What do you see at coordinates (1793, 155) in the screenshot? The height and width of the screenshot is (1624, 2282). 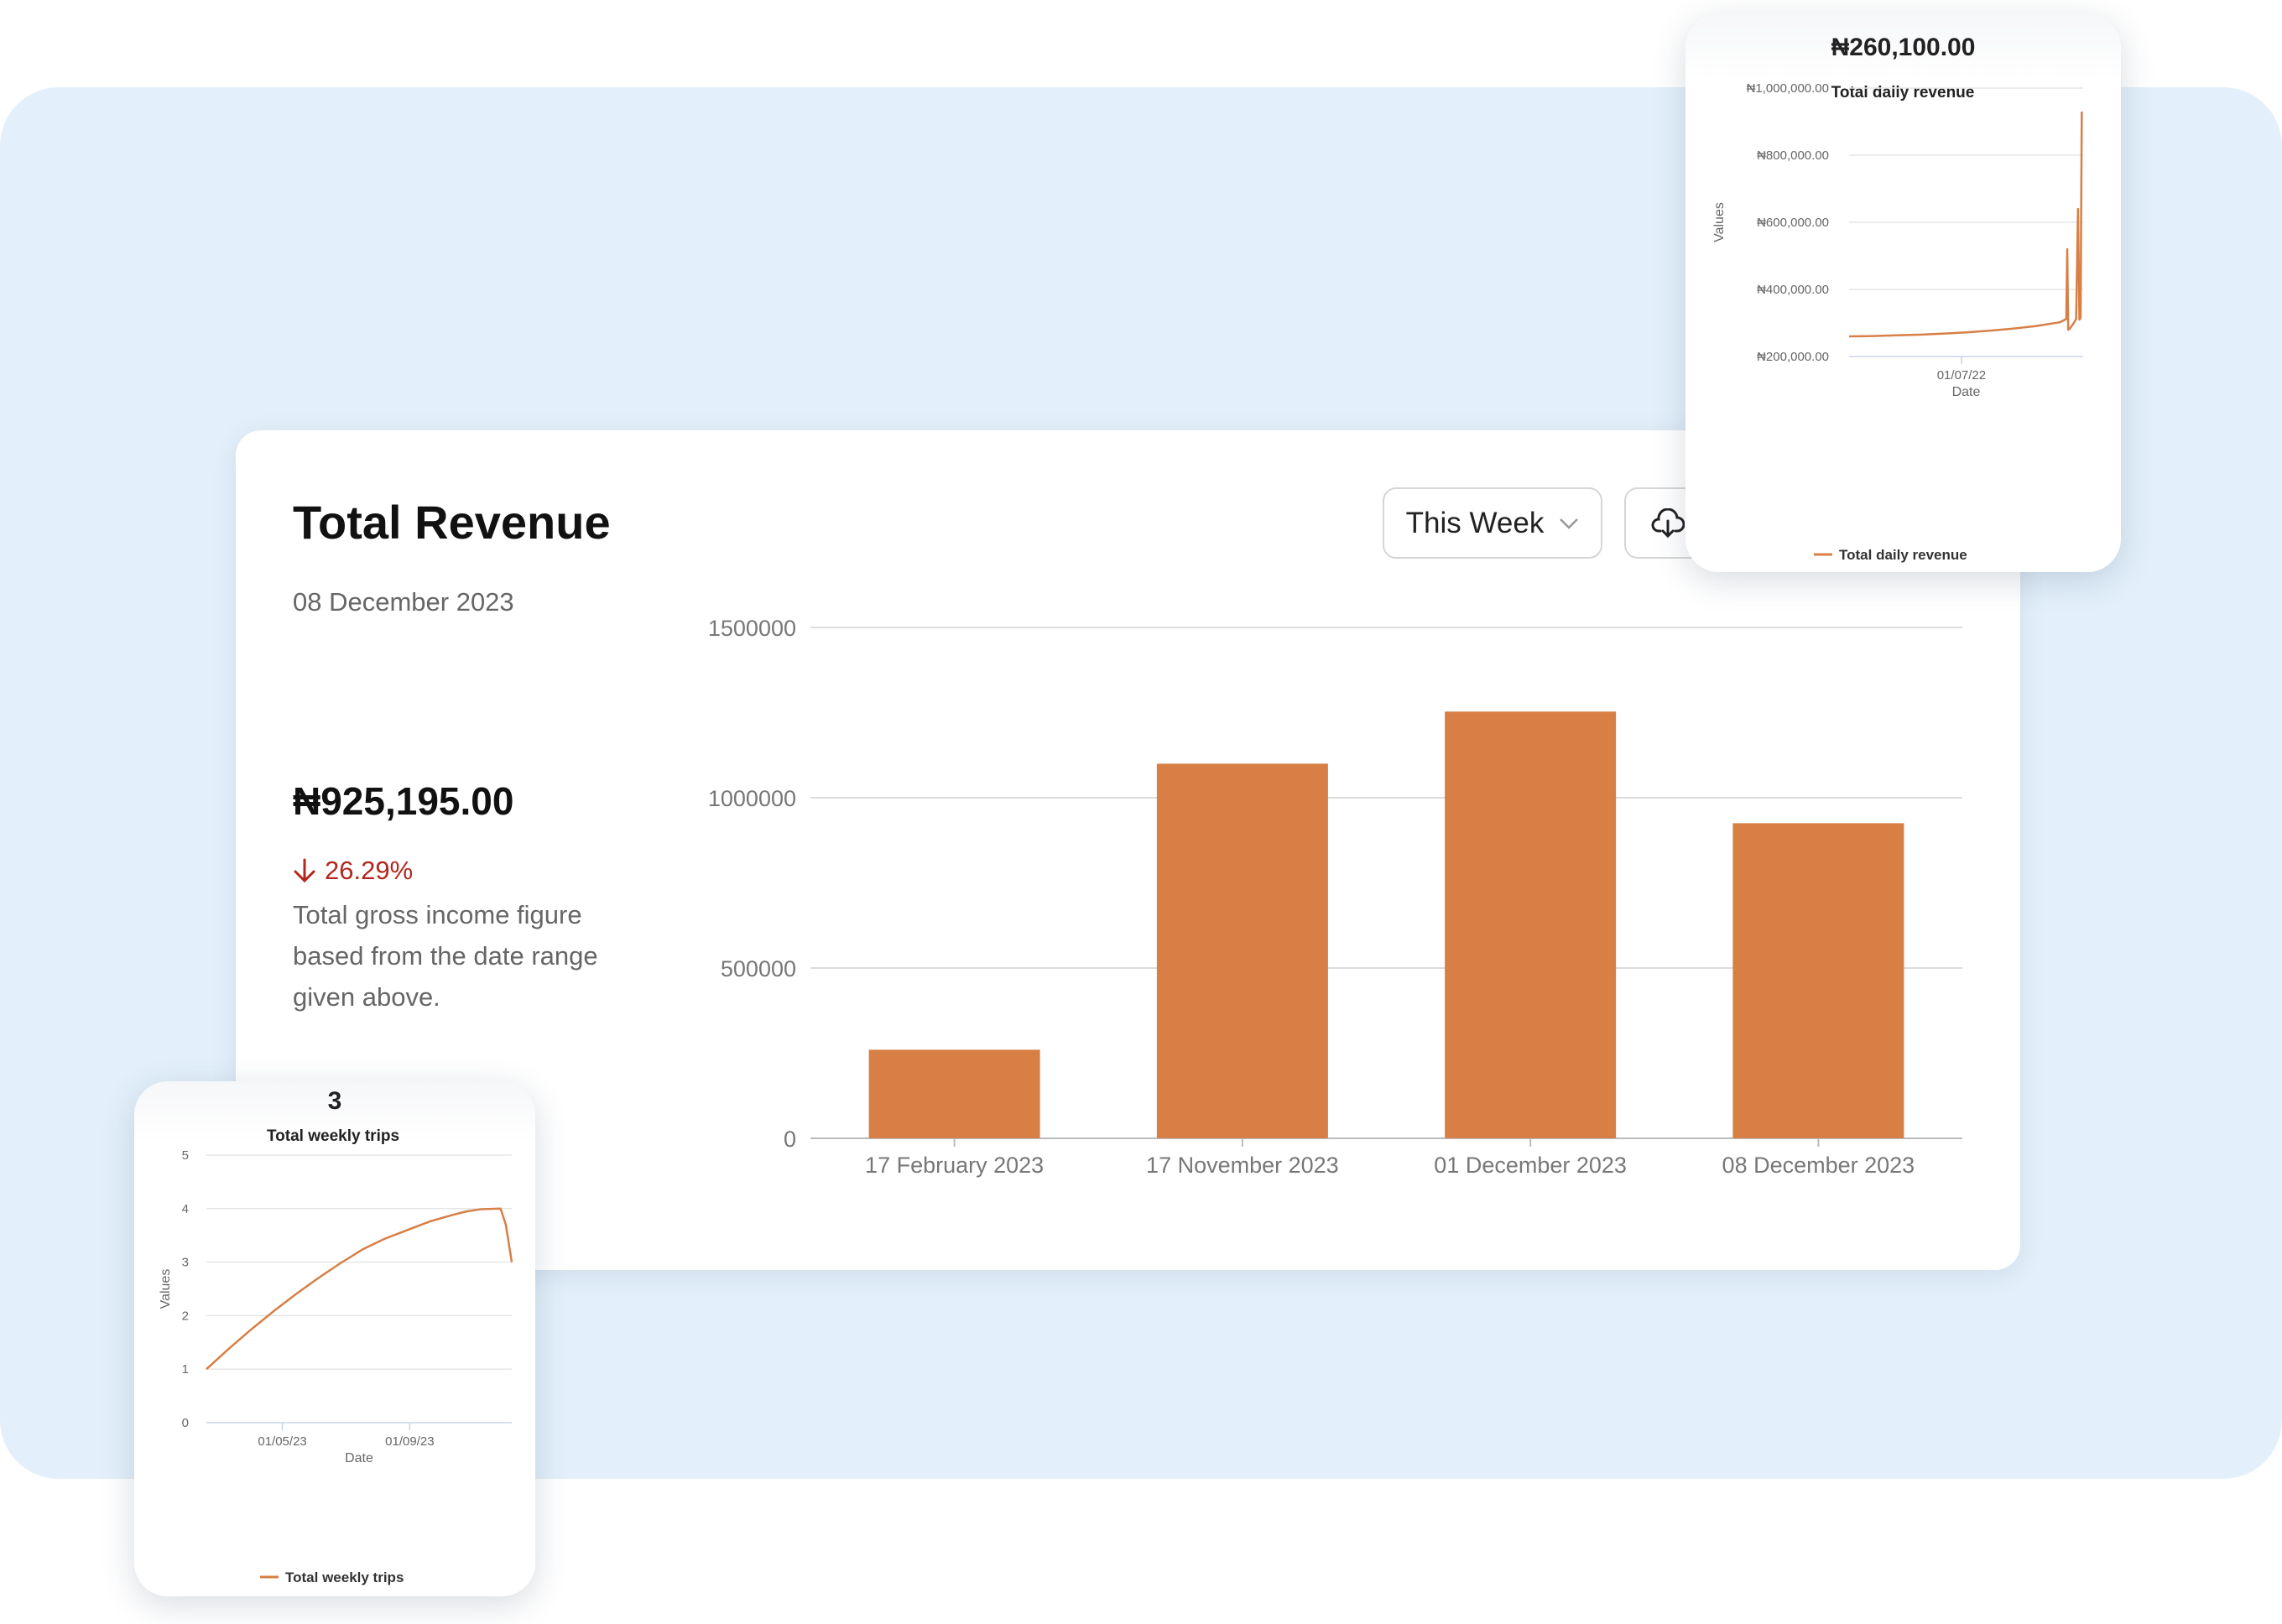 I see `y-tick-label: ₦800,000.00` at bounding box center [1793, 155].